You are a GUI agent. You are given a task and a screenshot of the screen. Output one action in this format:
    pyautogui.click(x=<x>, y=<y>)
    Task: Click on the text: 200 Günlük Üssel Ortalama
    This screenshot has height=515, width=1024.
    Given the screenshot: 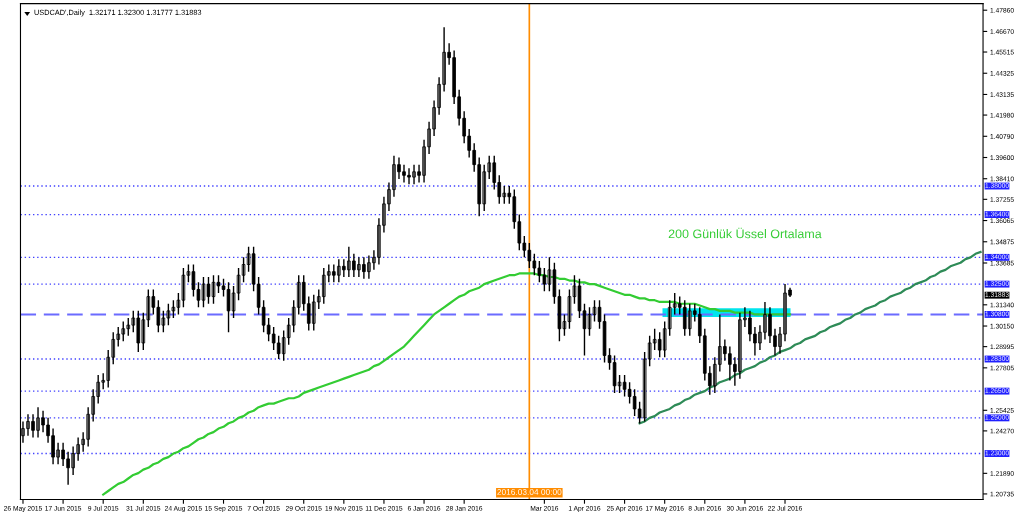 What is the action you would take?
    pyautogui.click(x=745, y=233)
    